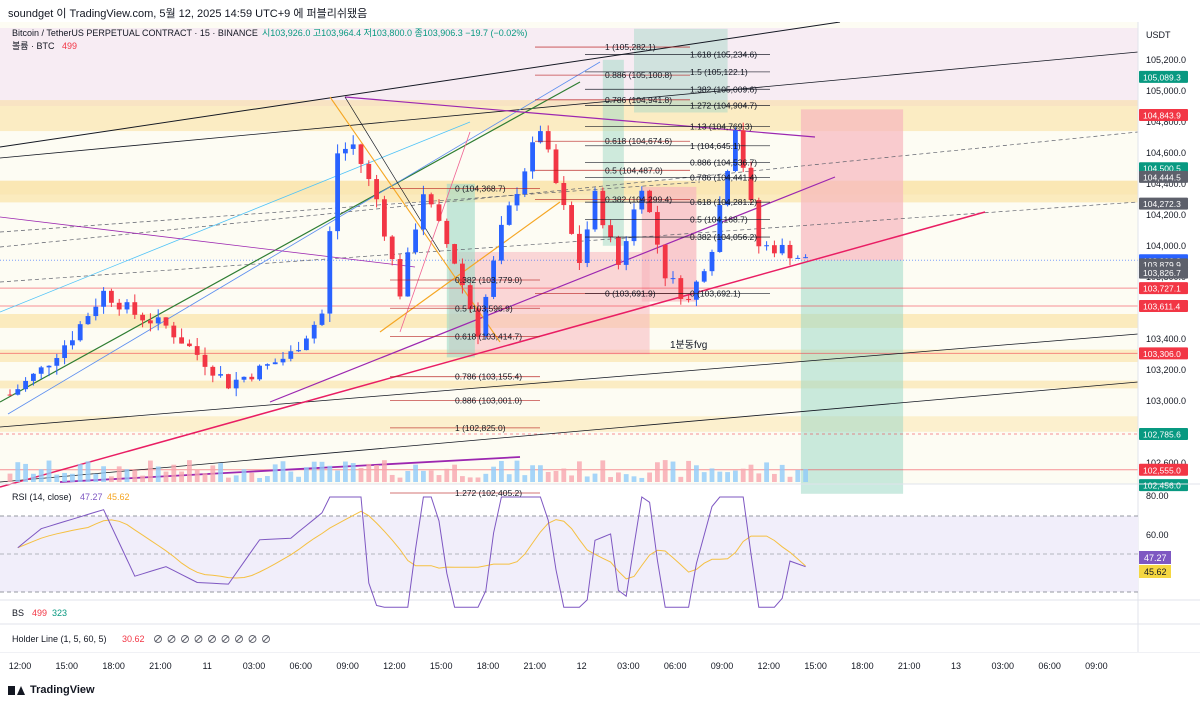 The image size is (1200, 704). I want to click on time-tick-18: 18:00, so click(862, 666).